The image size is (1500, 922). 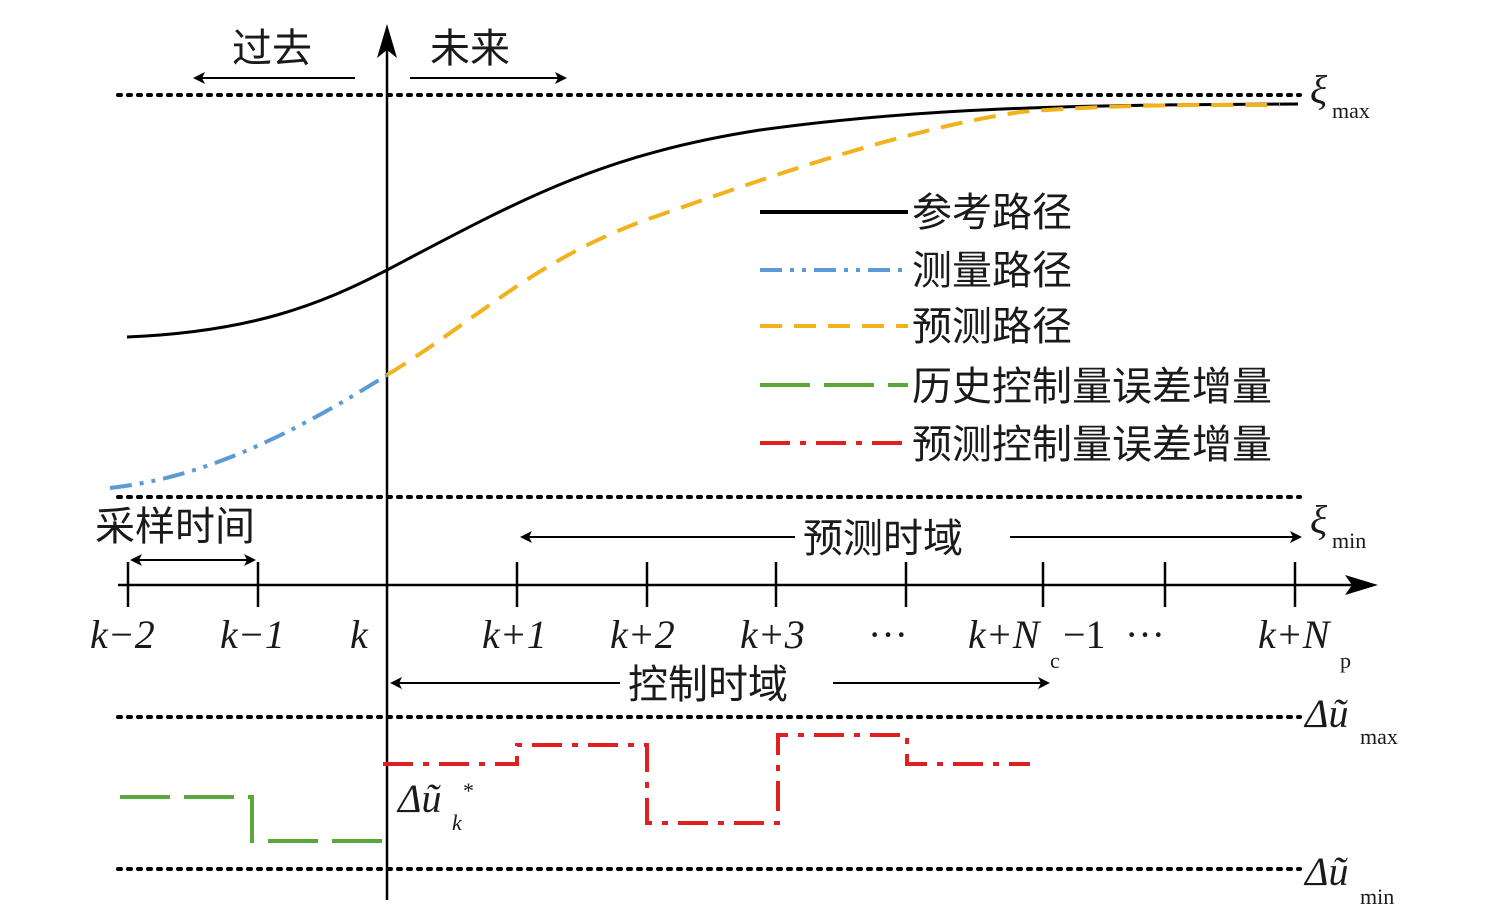 I want to click on prediction-horizon-label: 预测时域, so click(x=883, y=539).